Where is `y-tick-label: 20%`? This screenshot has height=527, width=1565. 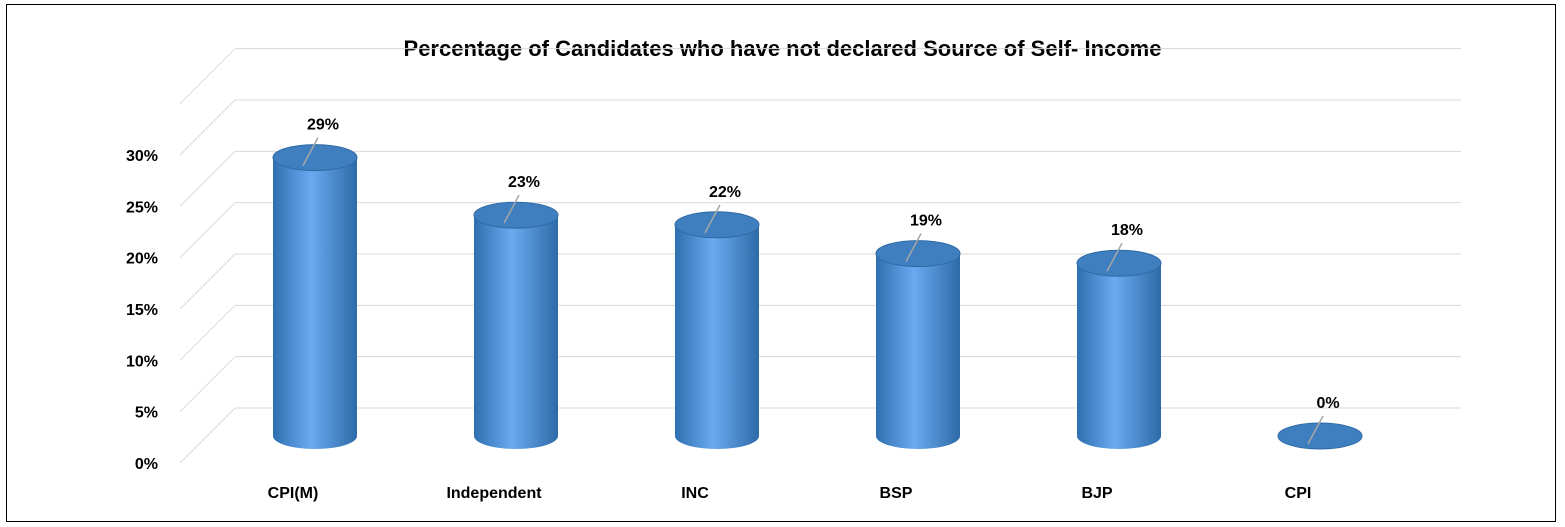 y-tick-label: 20% is located at coordinates (142, 259).